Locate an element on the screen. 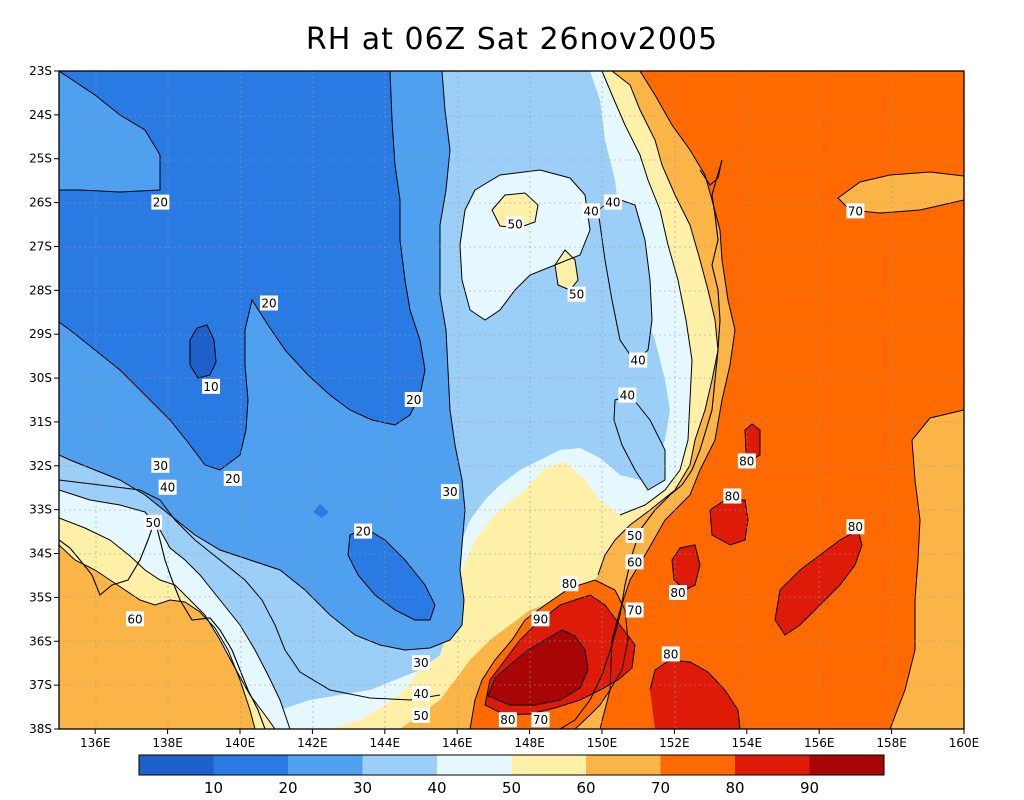  lat-tick-label: 36S is located at coordinates (40, 641).